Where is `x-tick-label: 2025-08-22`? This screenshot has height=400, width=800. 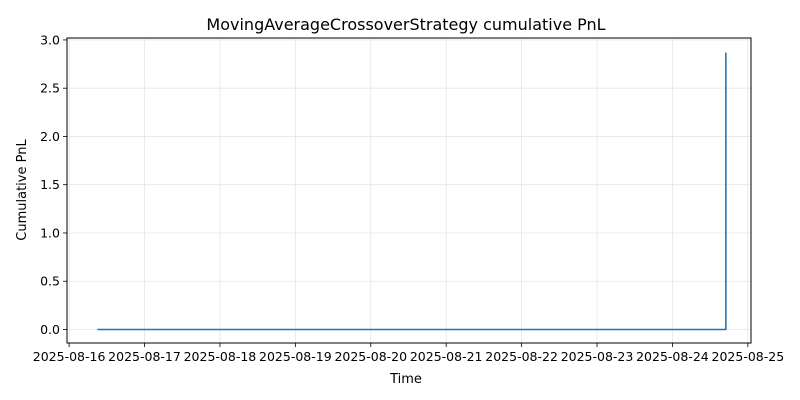
x-tick-label: 2025-08-22 is located at coordinates (521, 356).